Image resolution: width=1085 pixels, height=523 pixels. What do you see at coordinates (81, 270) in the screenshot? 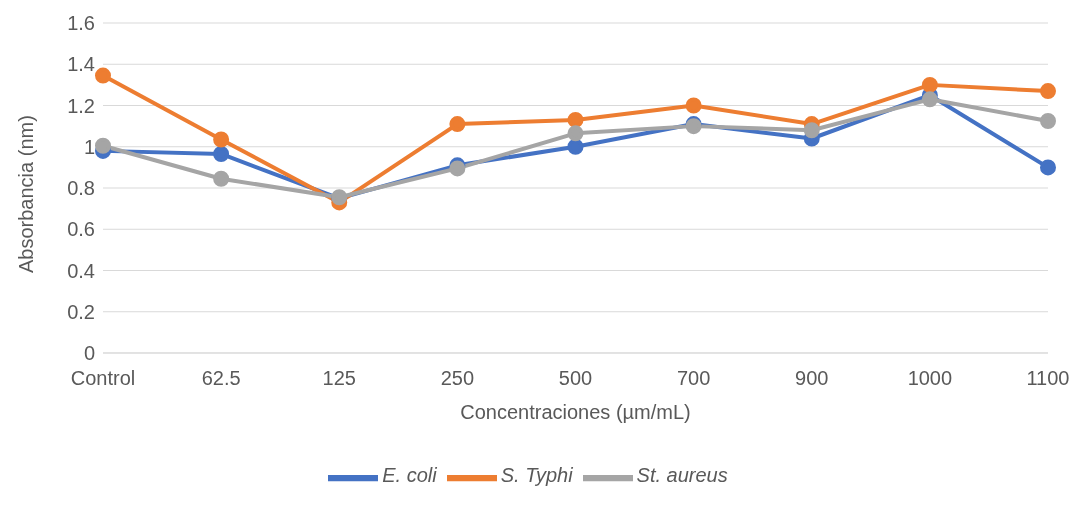
I see `y-tick-label: 0.4` at bounding box center [81, 270].